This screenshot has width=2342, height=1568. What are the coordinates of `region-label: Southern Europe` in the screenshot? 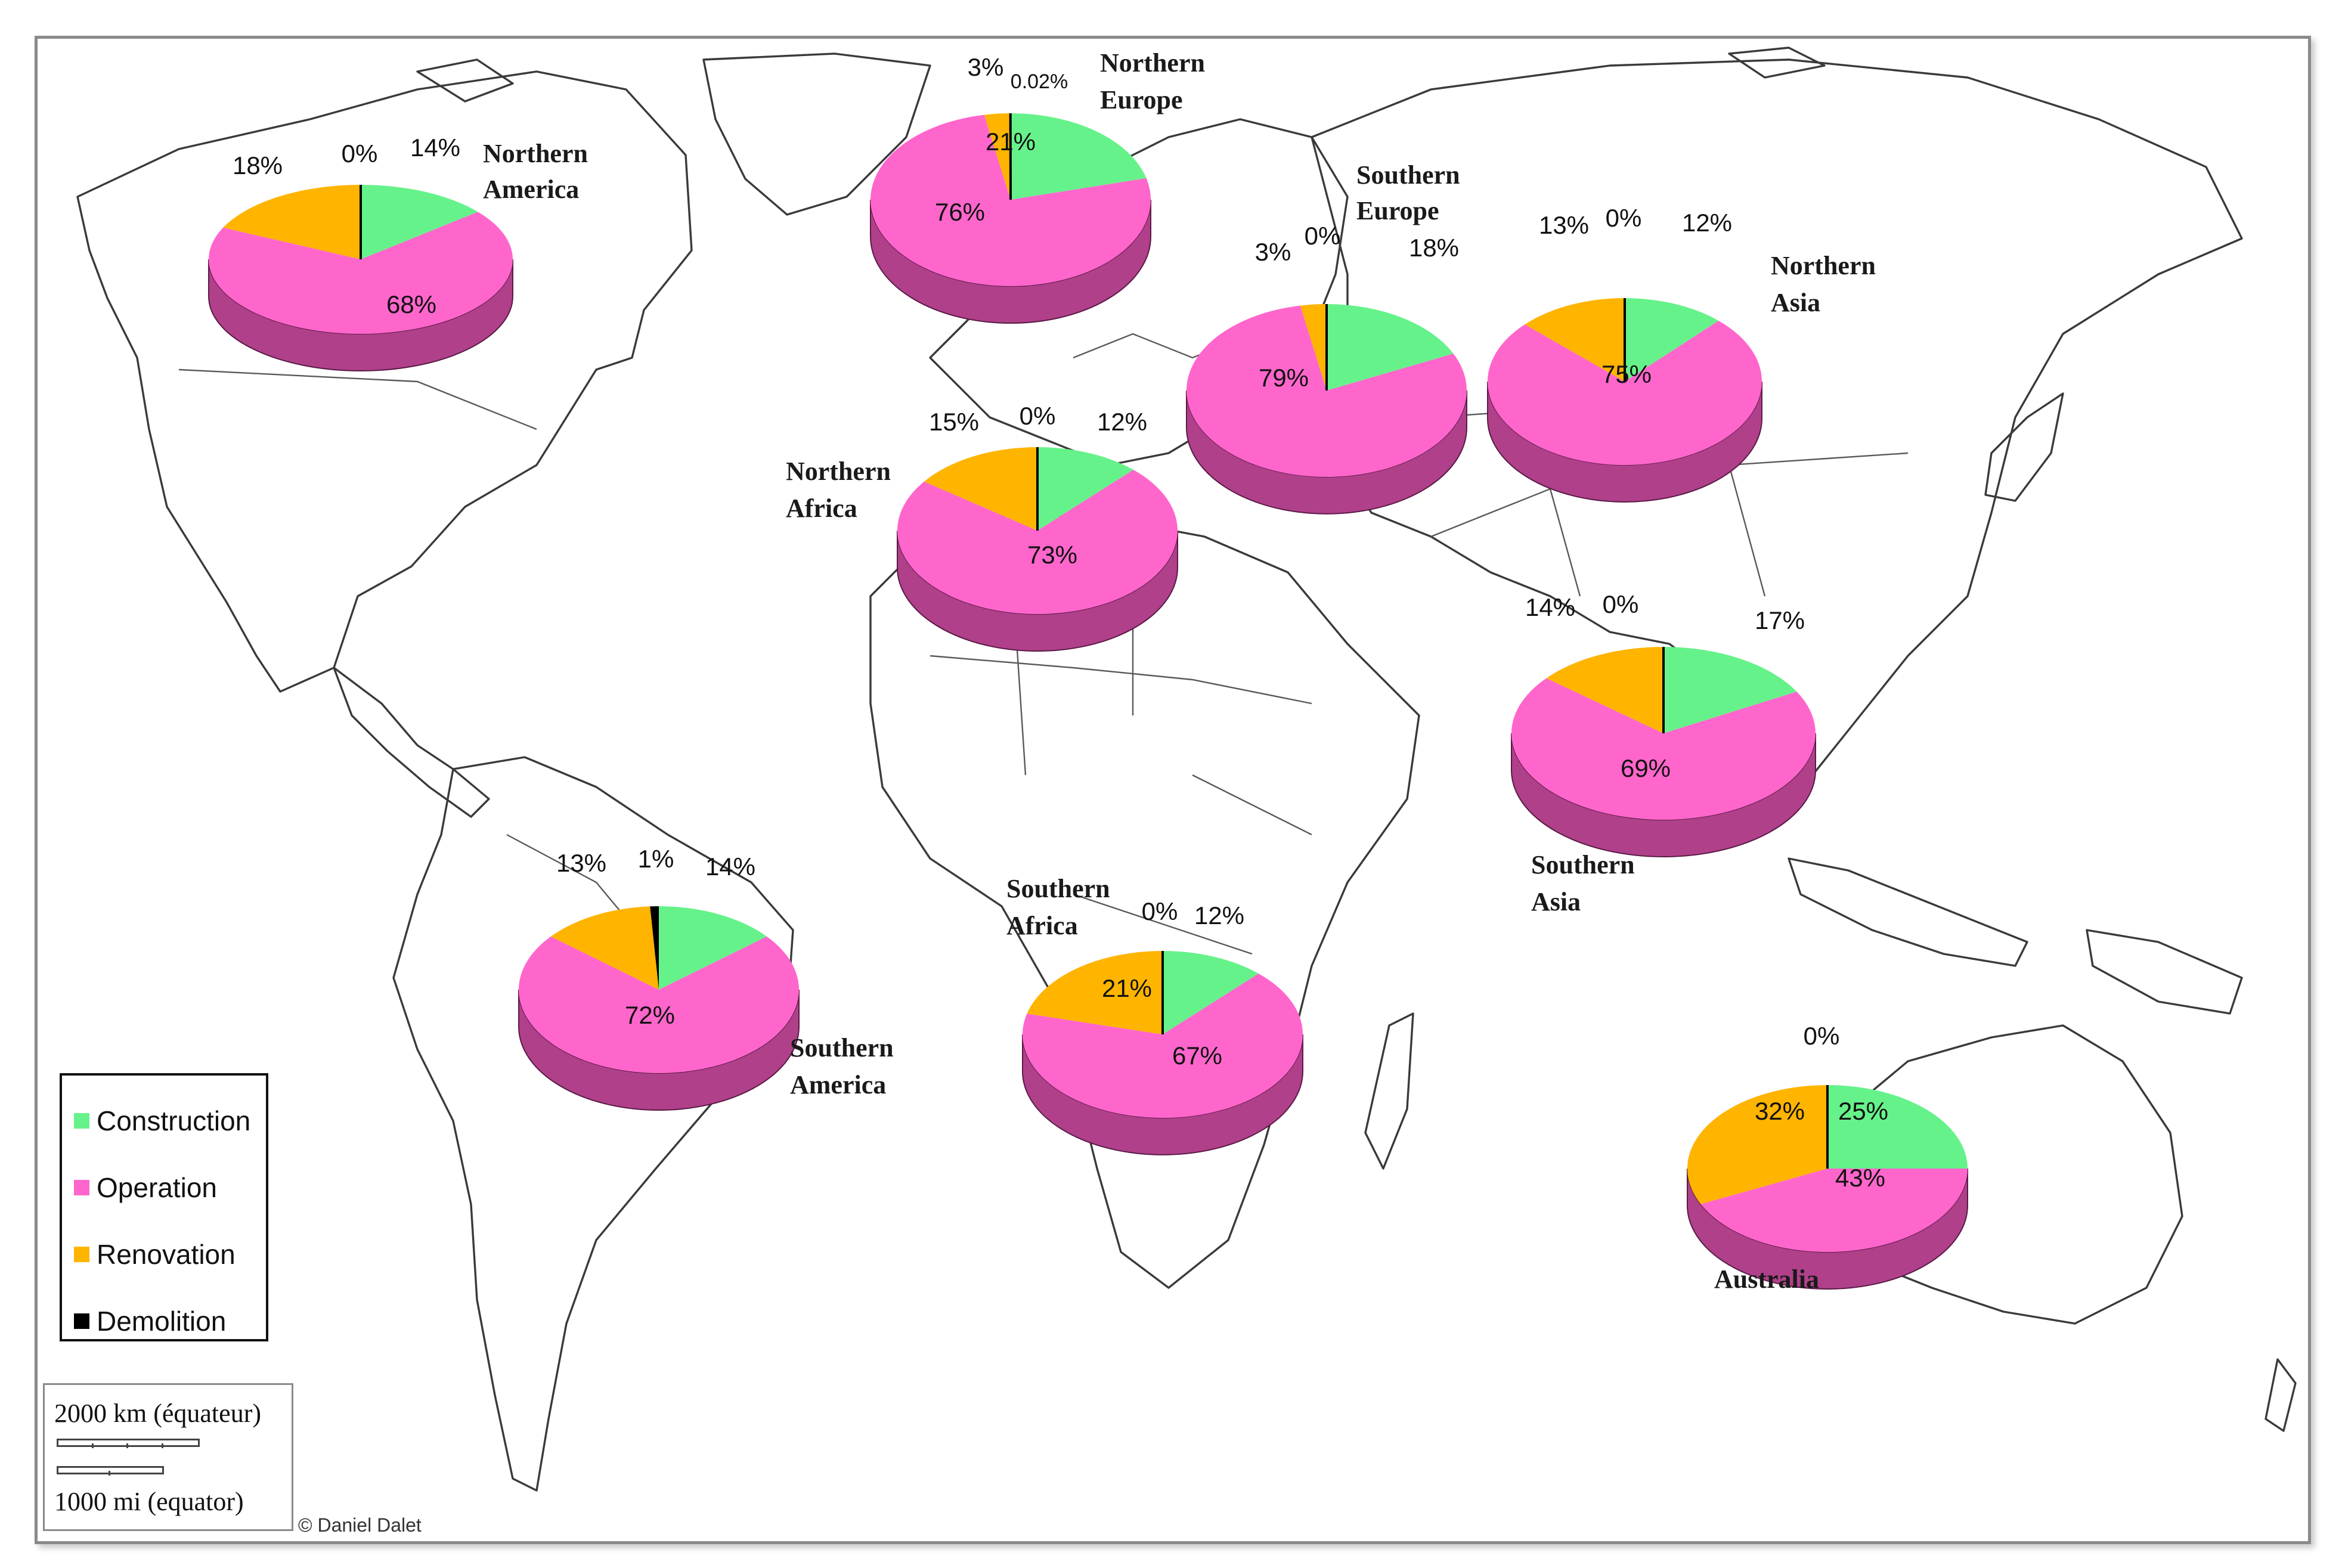 It's located at (1408, 192).